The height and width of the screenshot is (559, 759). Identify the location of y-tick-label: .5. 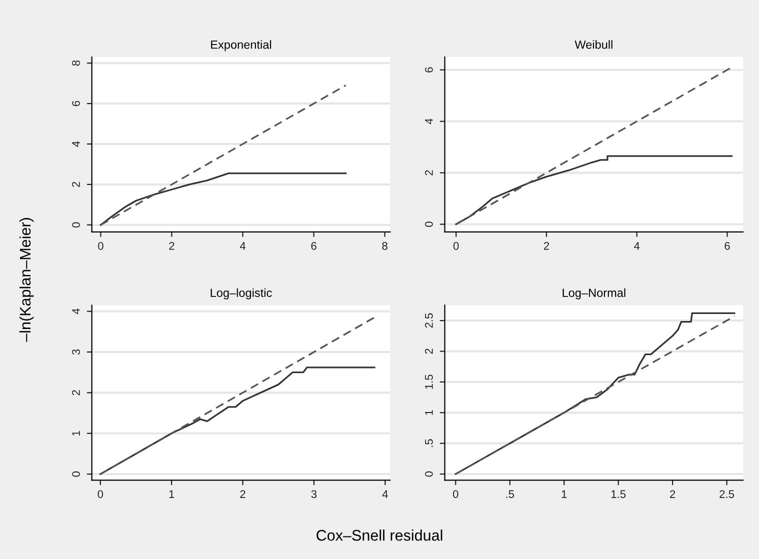
(429, 443).